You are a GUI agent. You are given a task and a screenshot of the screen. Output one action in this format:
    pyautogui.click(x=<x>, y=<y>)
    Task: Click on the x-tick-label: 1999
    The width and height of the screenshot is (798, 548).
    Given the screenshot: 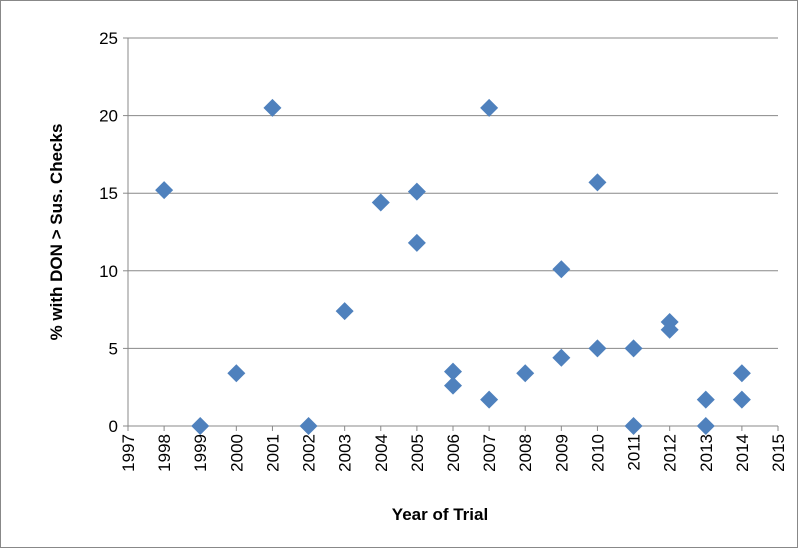 What is the action you would take?
    pyautogui.click(x=200, y=453)
    